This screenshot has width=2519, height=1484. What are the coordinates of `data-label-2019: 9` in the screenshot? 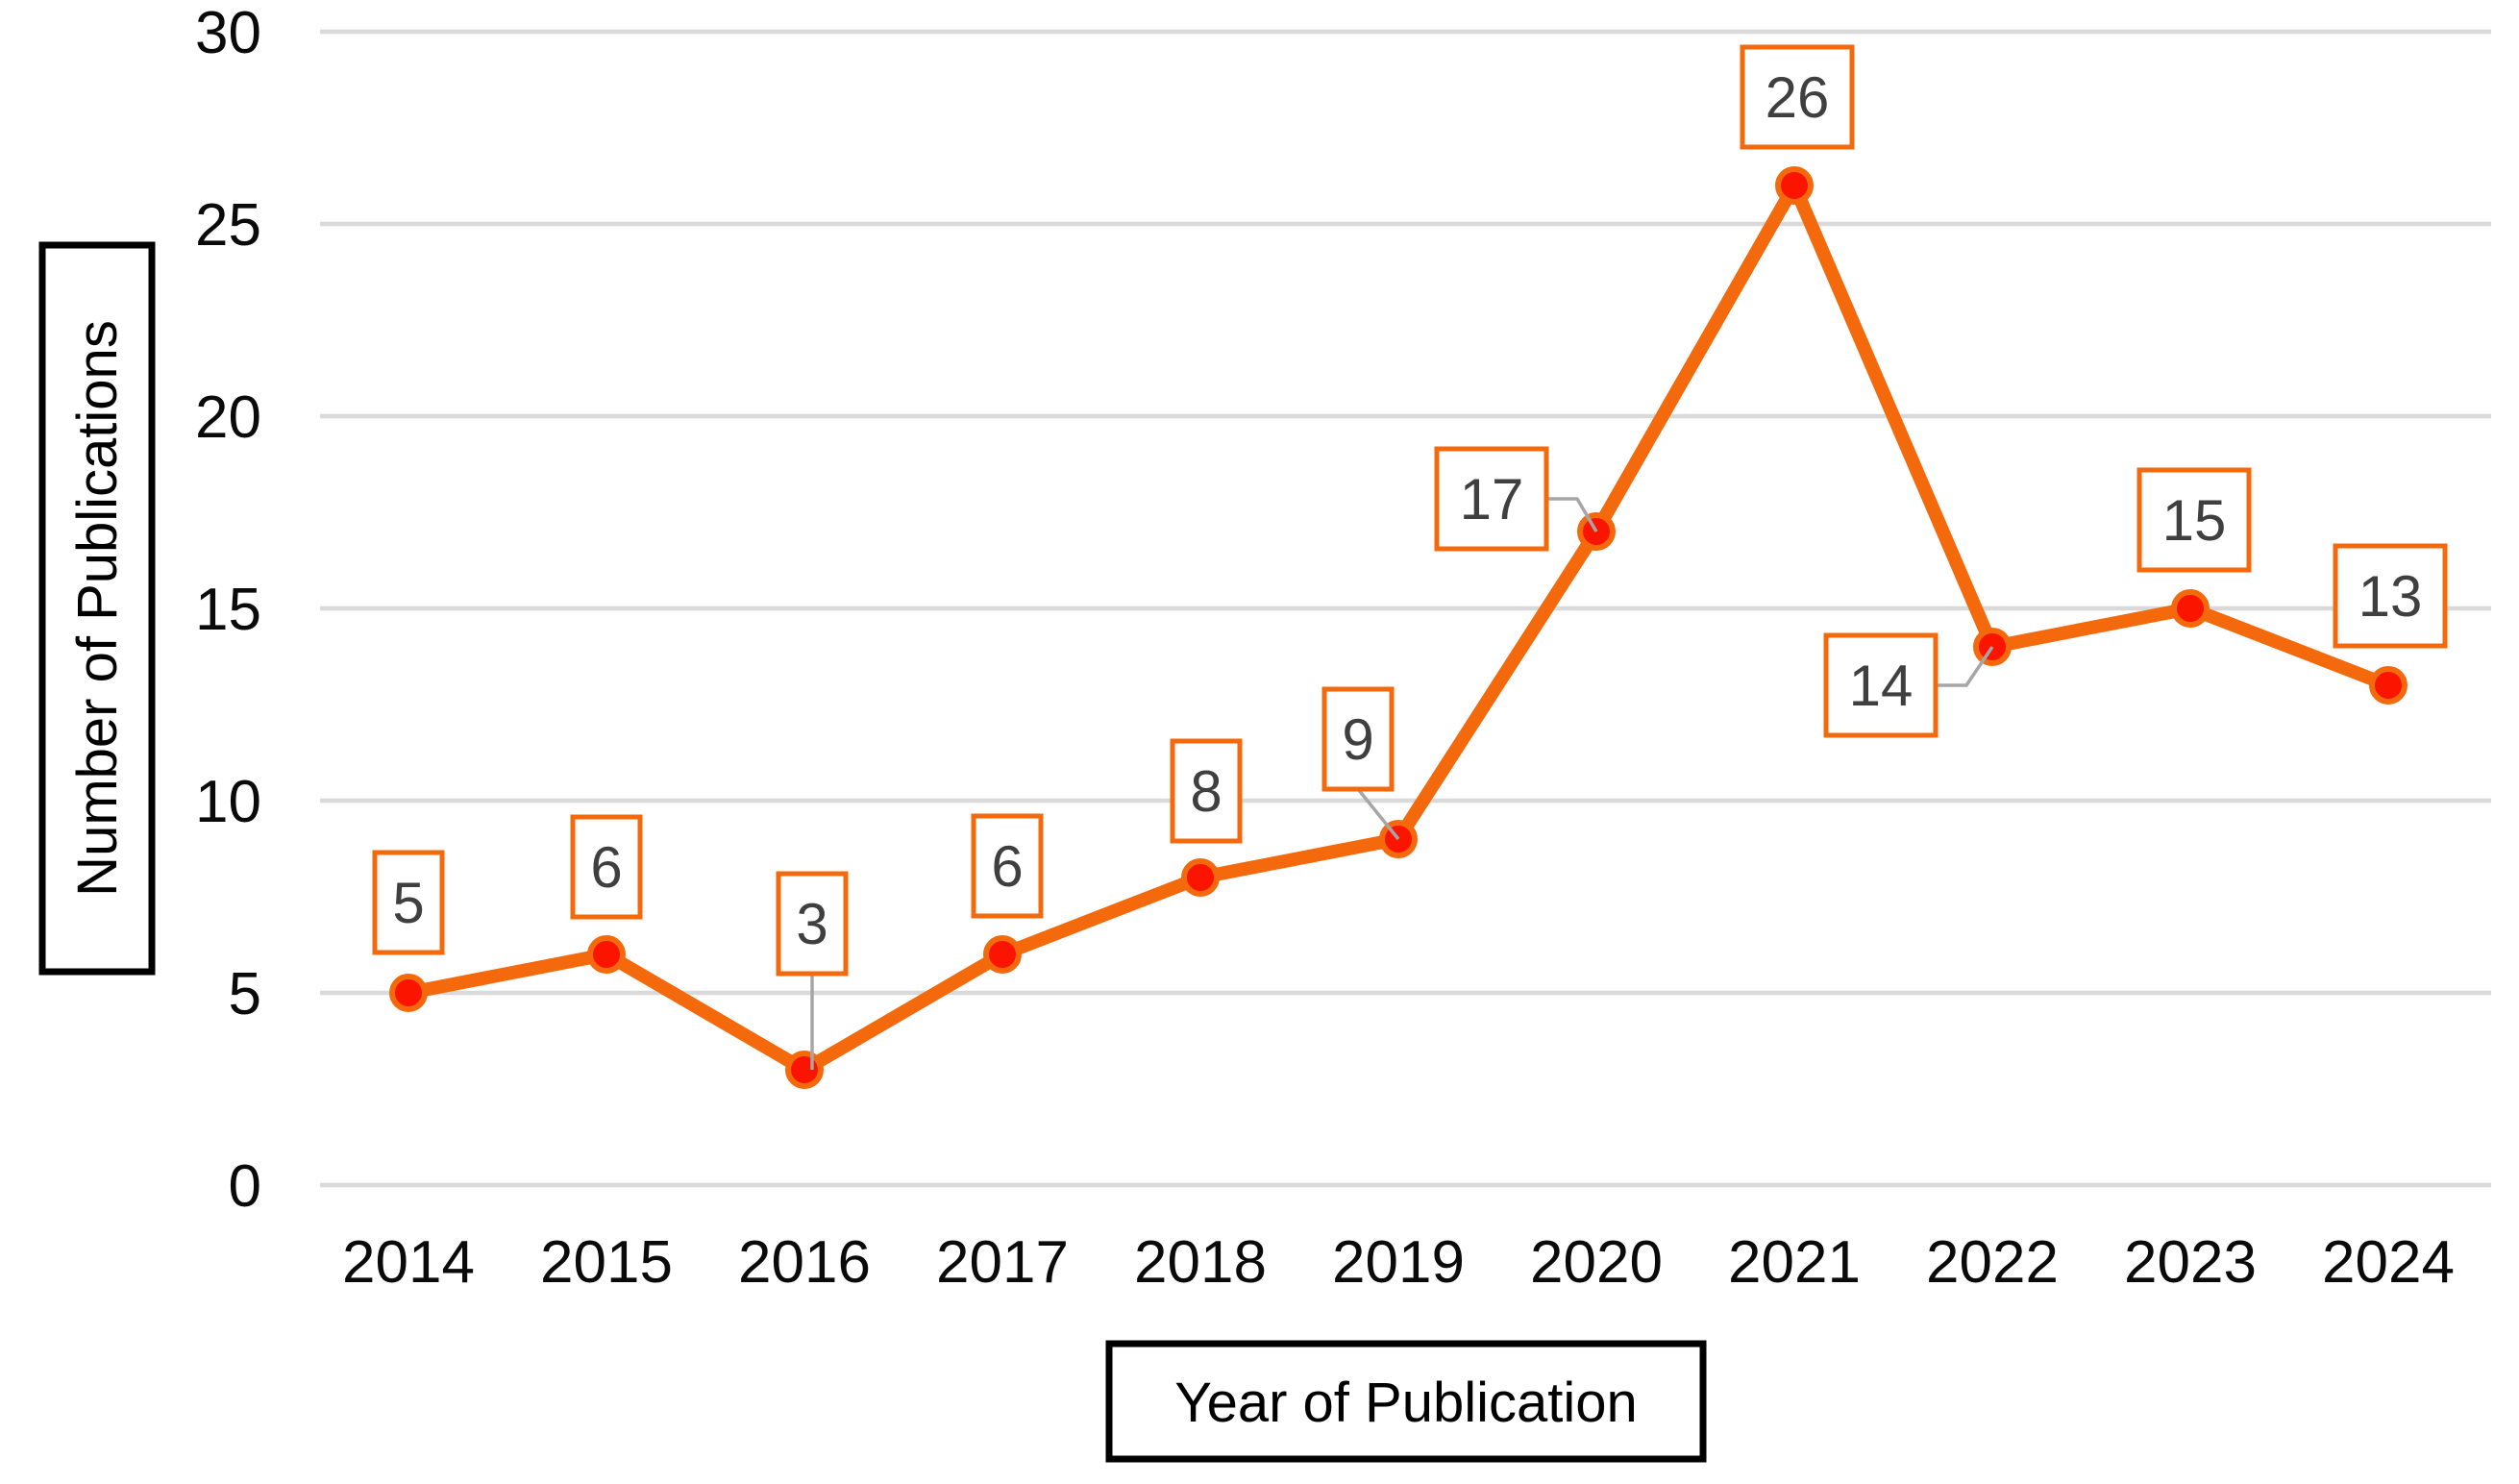 It's located at (1358, 739).